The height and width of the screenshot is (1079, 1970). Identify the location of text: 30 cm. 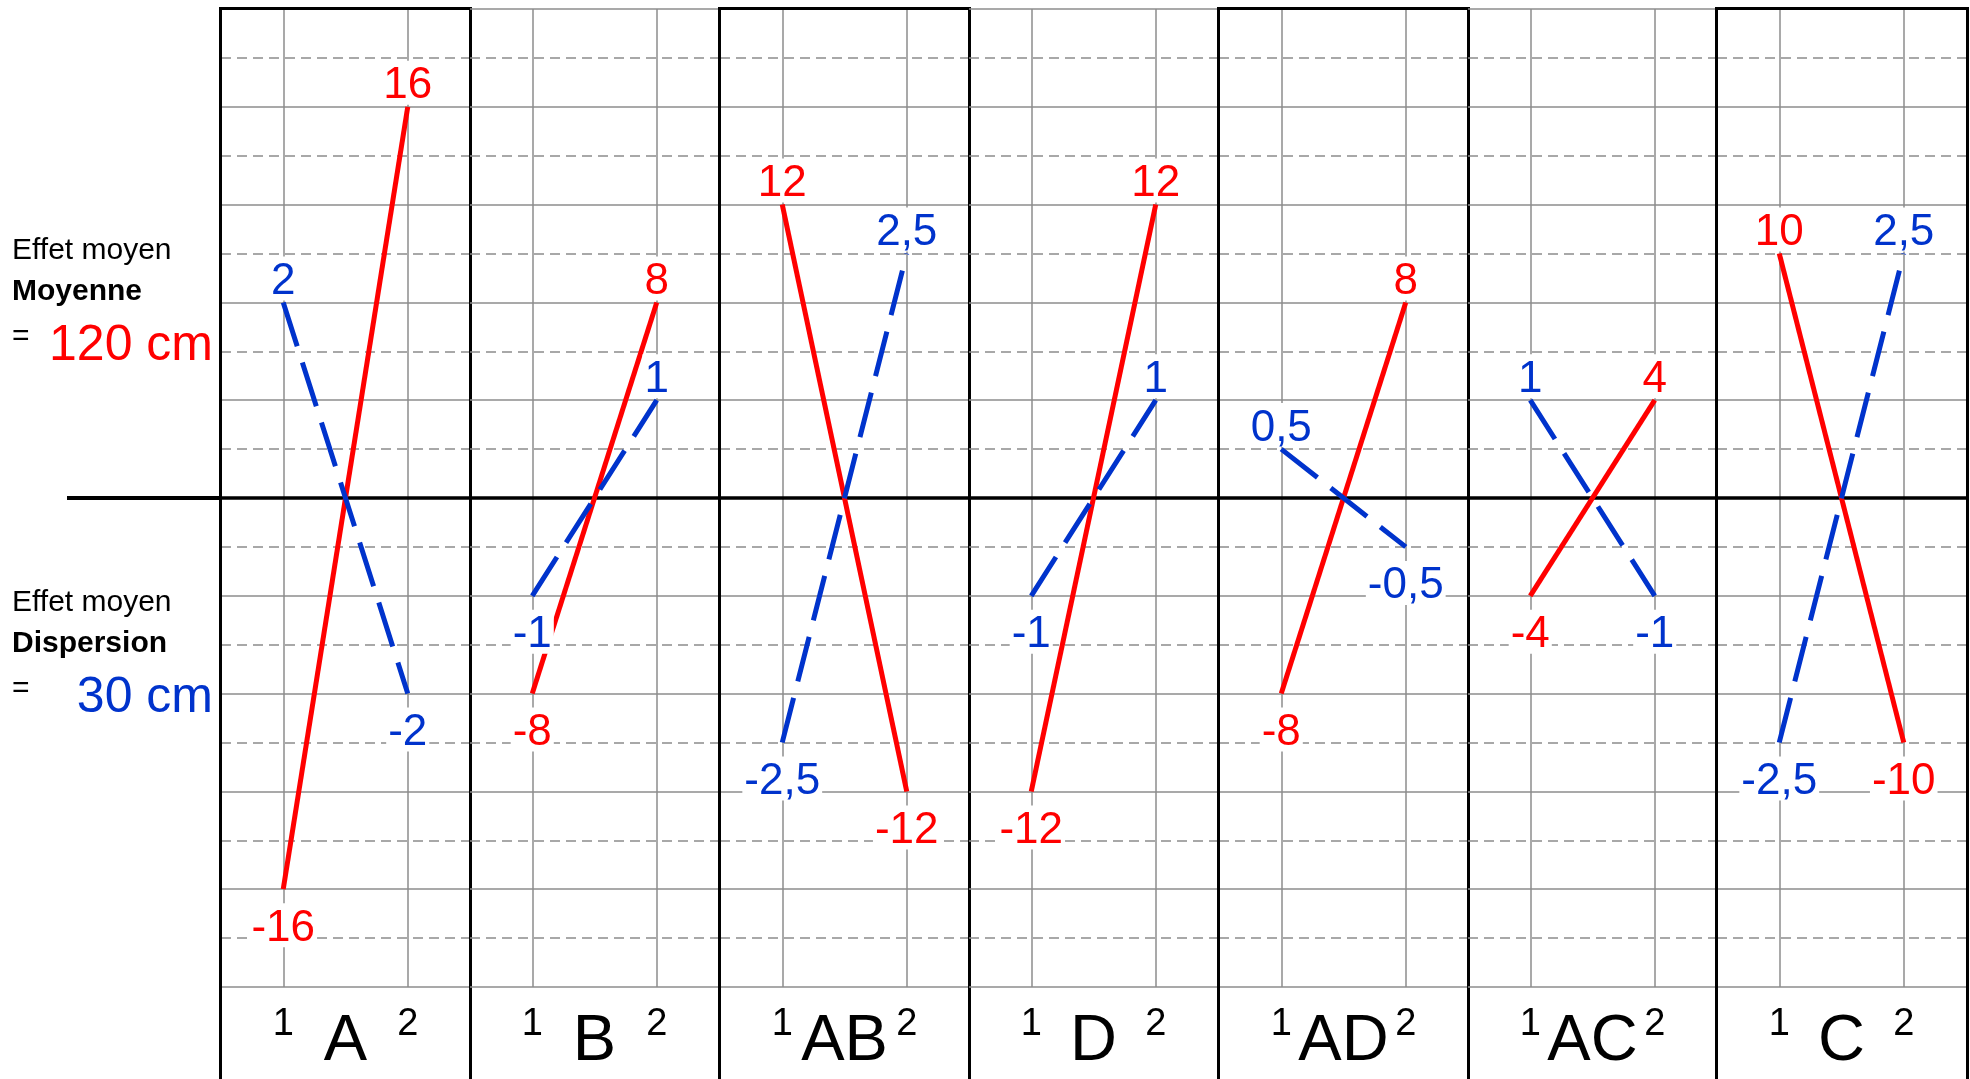
(144, 695).